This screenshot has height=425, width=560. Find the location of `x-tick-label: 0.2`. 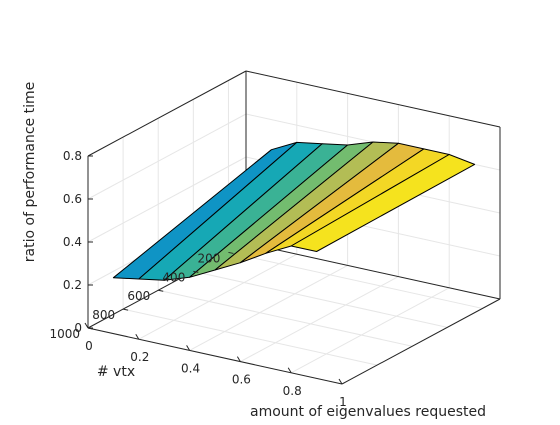

x-tick-label: 0.2 is located at coordinates (139, 357).